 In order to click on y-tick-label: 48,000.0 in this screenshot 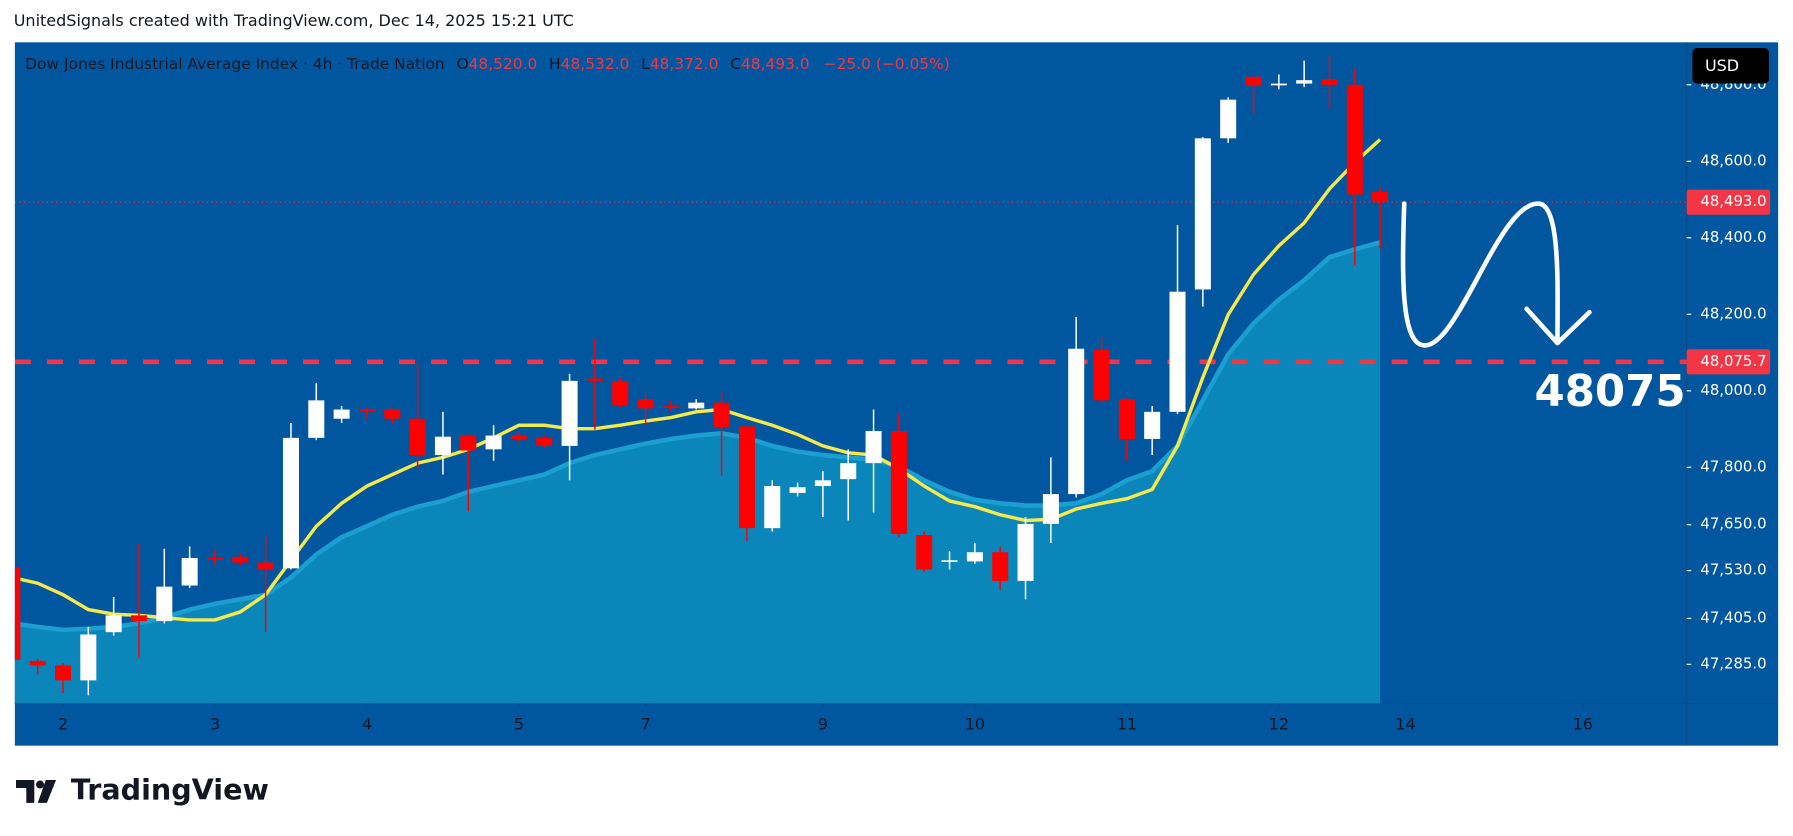, I will do `click(1733, 390)`.